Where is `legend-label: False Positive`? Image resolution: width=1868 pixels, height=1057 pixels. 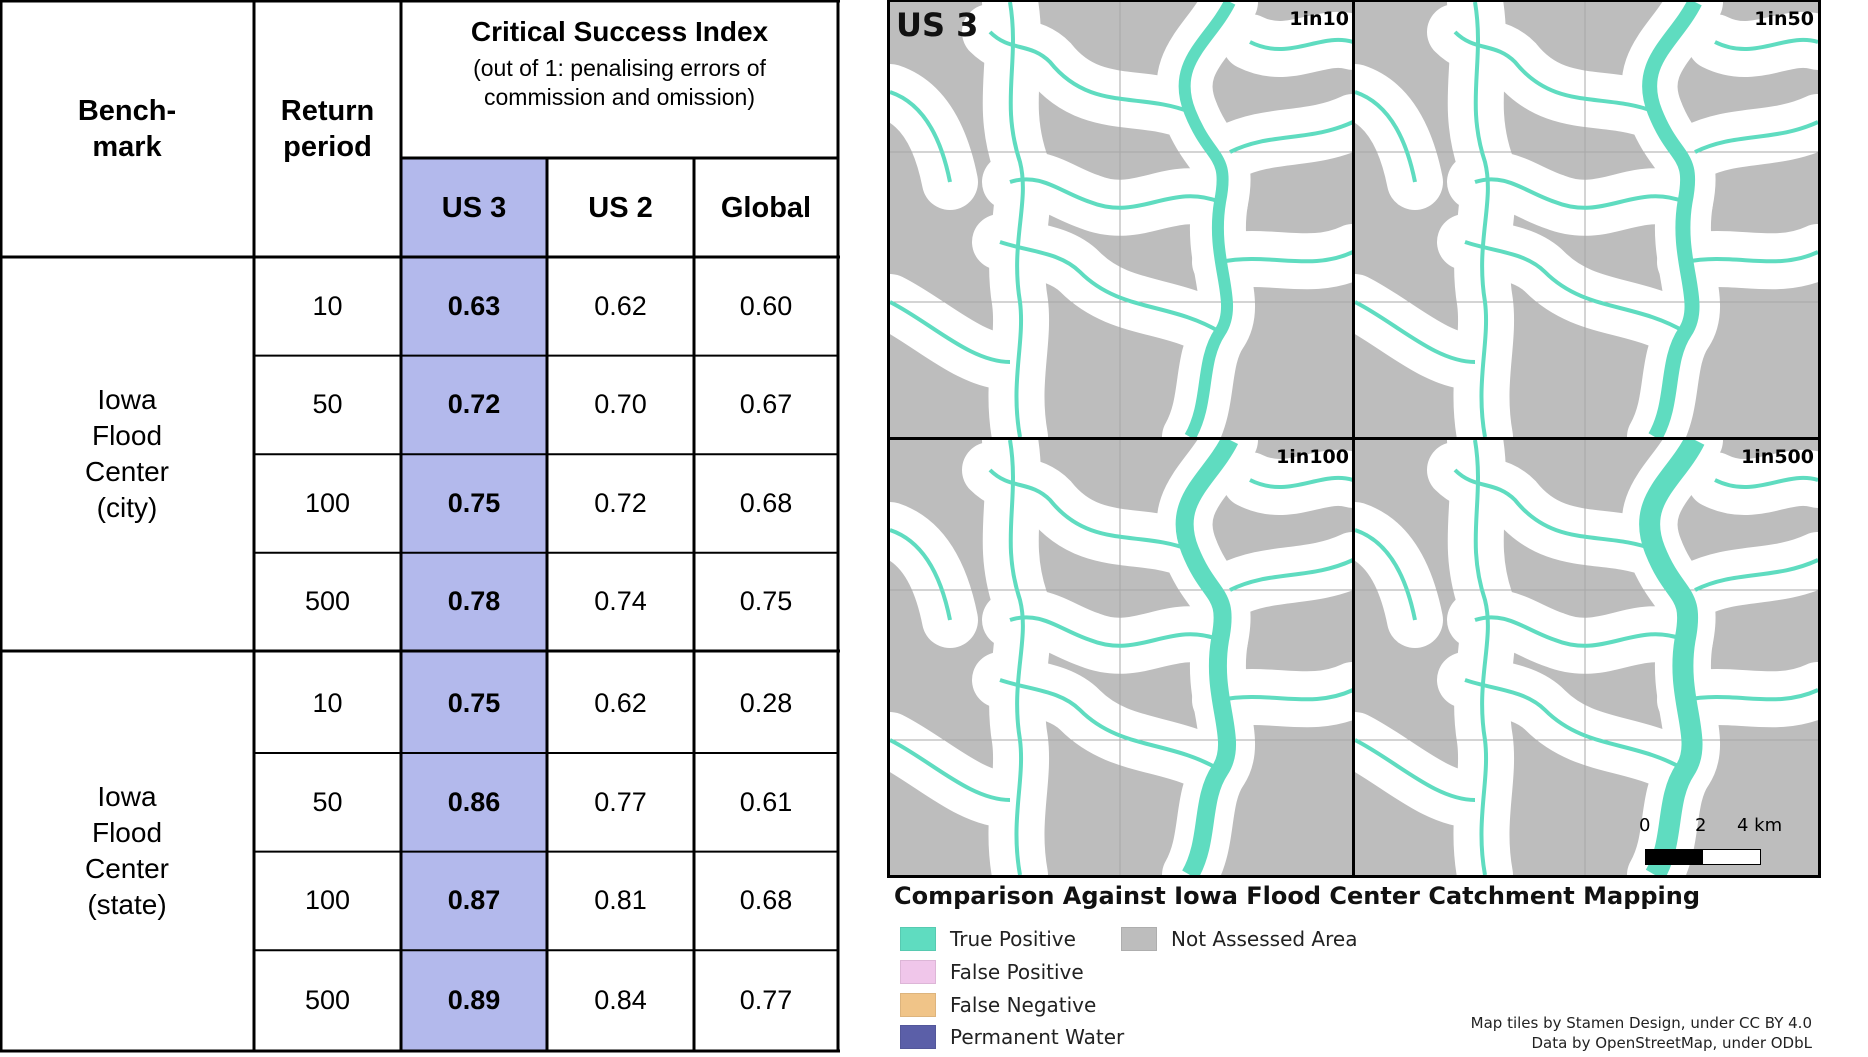 legend-label: False Positive is located at coordinates (1017, 972).